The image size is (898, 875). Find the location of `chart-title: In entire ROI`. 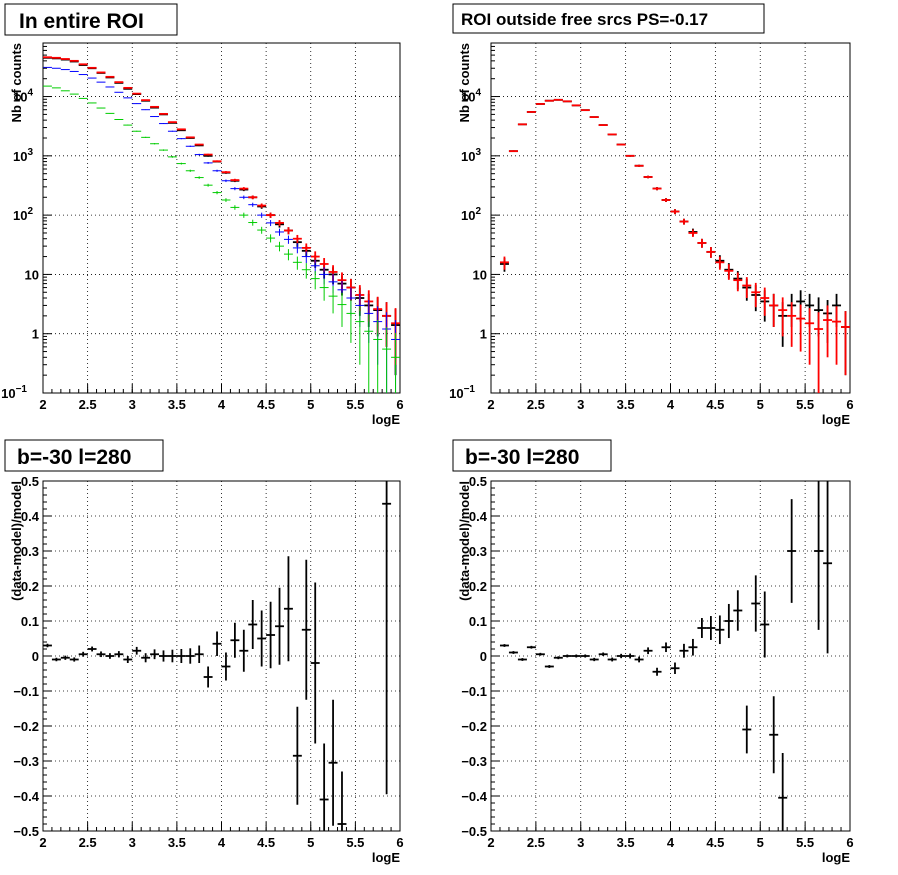

chart-title: In entire ROI is located at coordinates (81, 21).